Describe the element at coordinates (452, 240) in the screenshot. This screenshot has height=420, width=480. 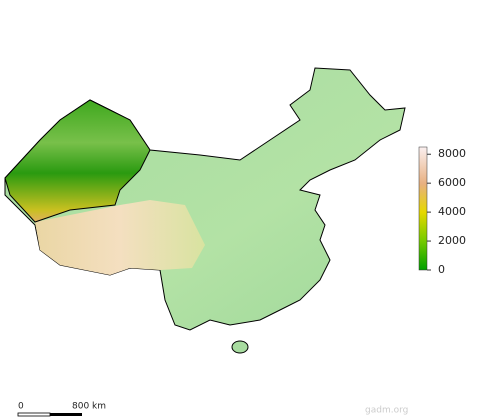
I see `legend-tick-label: 2000` at that location.